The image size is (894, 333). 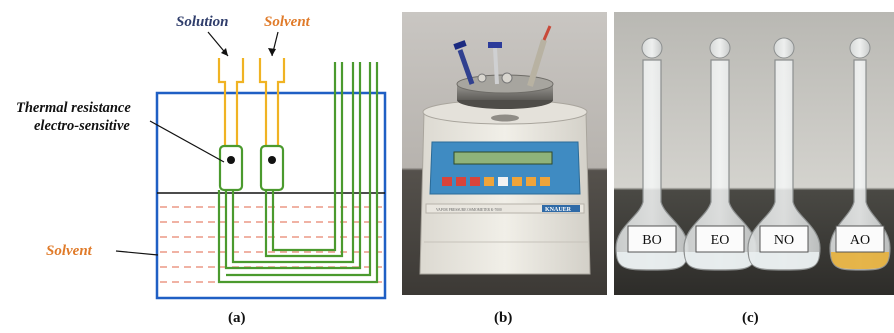 What do you see at coordinates (503, 158) in the screenshot?
I see `lcd-display` at bounding box center [503, 158].